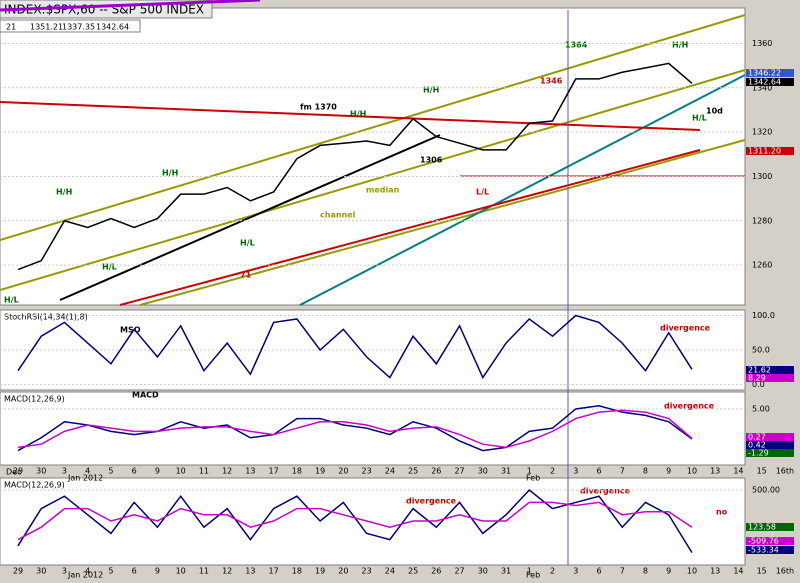 The image size is (800, 583). I want to click on x-tick-label: 4, so click(87, 471).